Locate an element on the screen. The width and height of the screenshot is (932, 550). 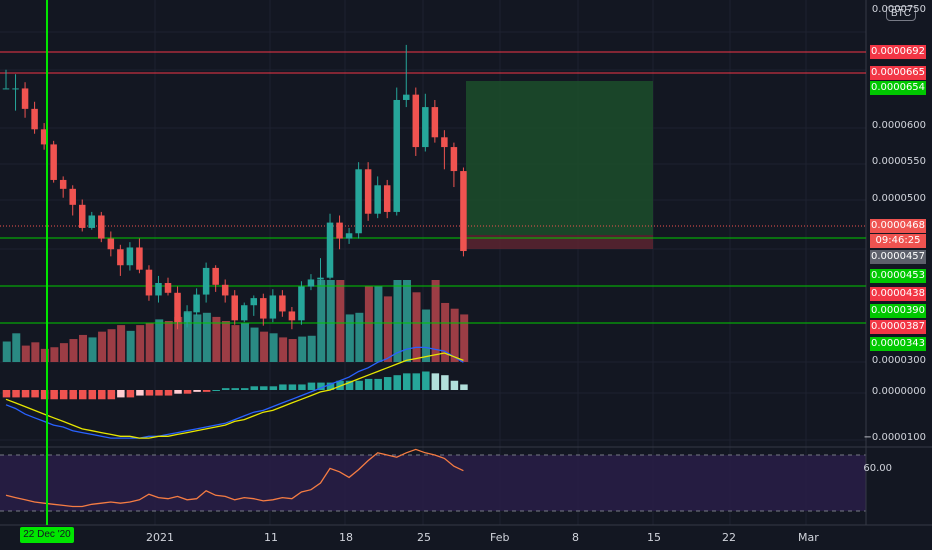
price-axis-label: 0.0000750 is located at coordinates (898, 9).